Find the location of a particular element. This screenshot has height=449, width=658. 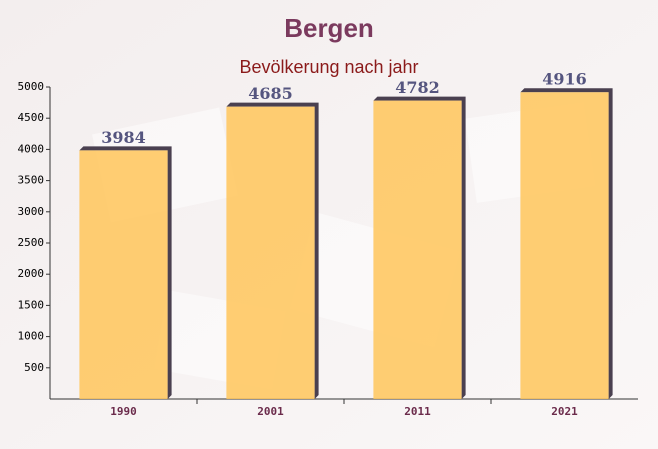

y-tick-label: 2500 is located at coordinates (31, 242).